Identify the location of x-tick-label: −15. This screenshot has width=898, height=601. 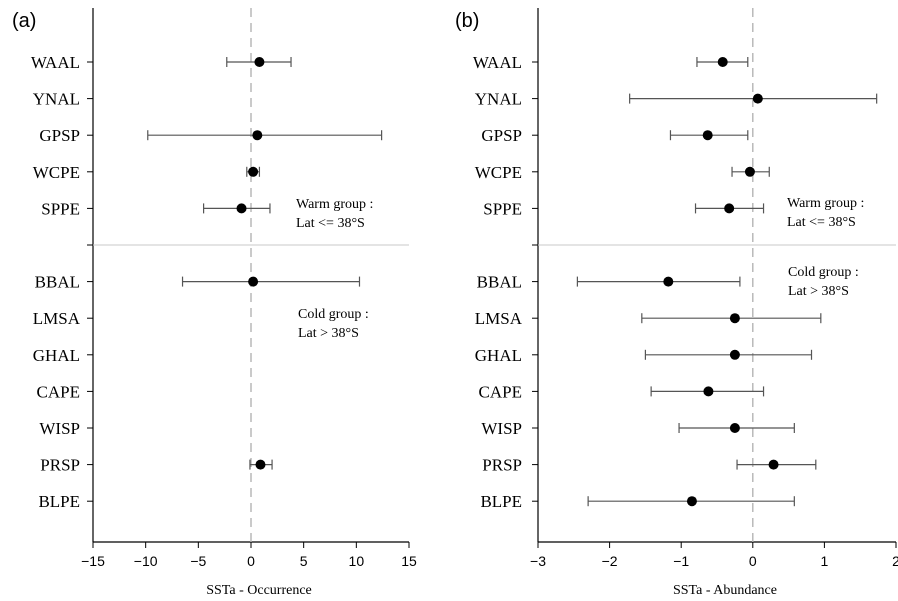
(93, 561).